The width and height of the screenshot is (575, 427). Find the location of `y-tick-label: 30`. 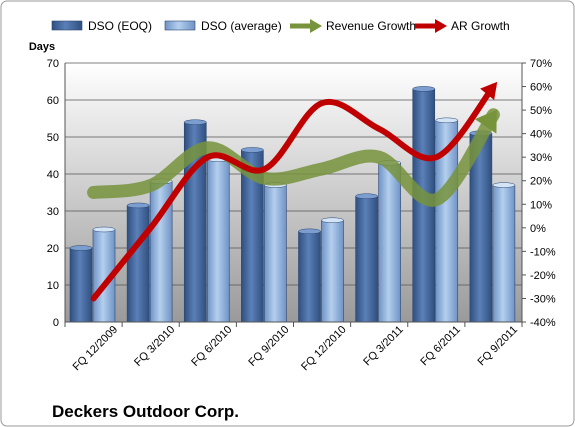

y-tick-label: 30 is located at coordinates (53, 212).